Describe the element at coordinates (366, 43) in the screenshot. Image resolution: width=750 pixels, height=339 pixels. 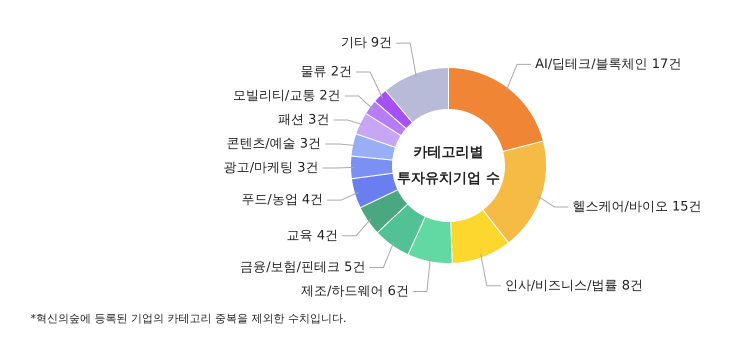
I see `slice-label: 기타 9건` at that location.